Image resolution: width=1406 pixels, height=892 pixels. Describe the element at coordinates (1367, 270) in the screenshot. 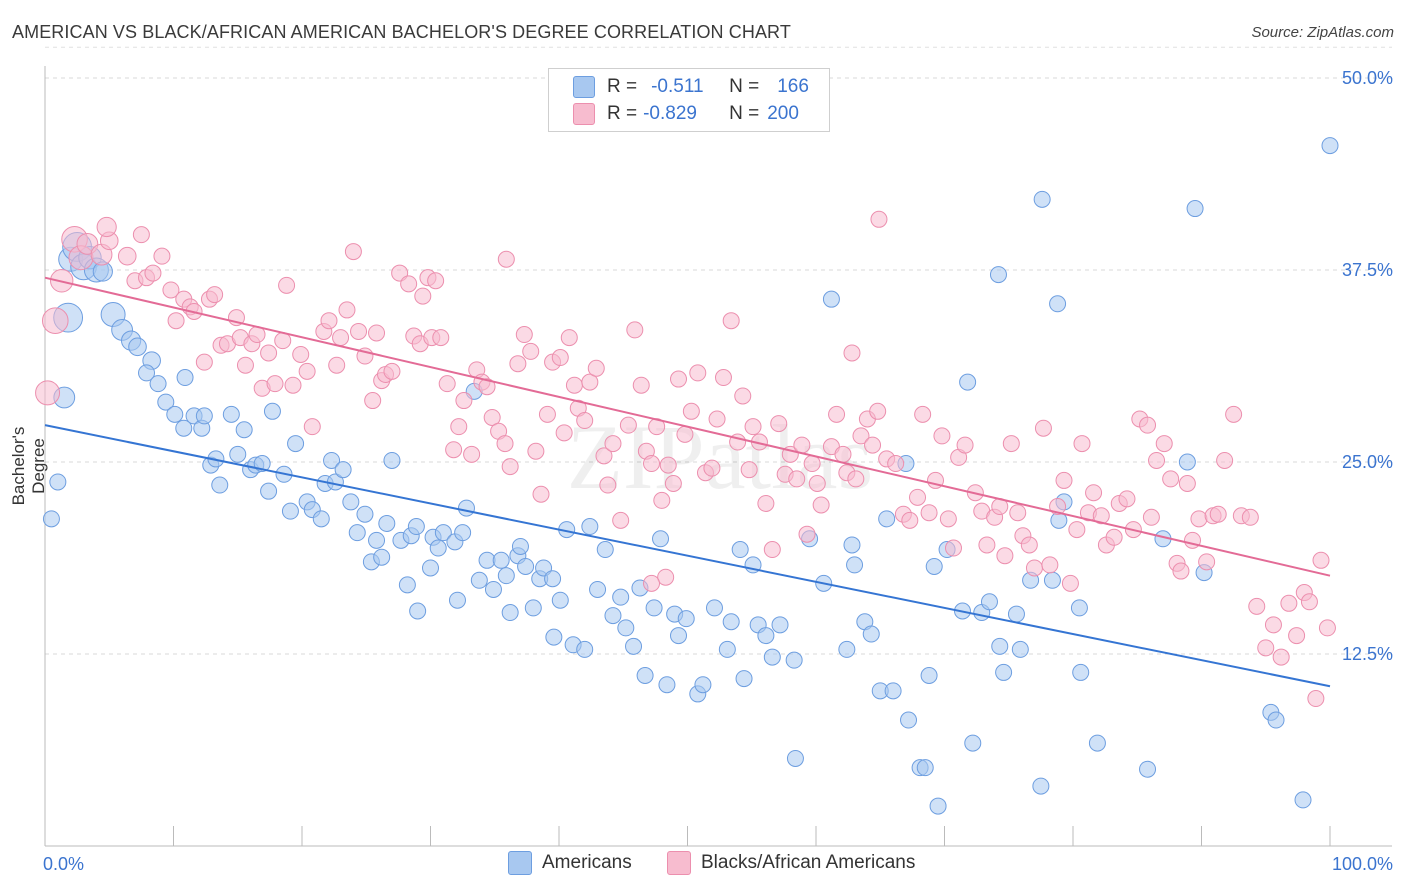

I see `y-tick-label: 37.5%` at that location.